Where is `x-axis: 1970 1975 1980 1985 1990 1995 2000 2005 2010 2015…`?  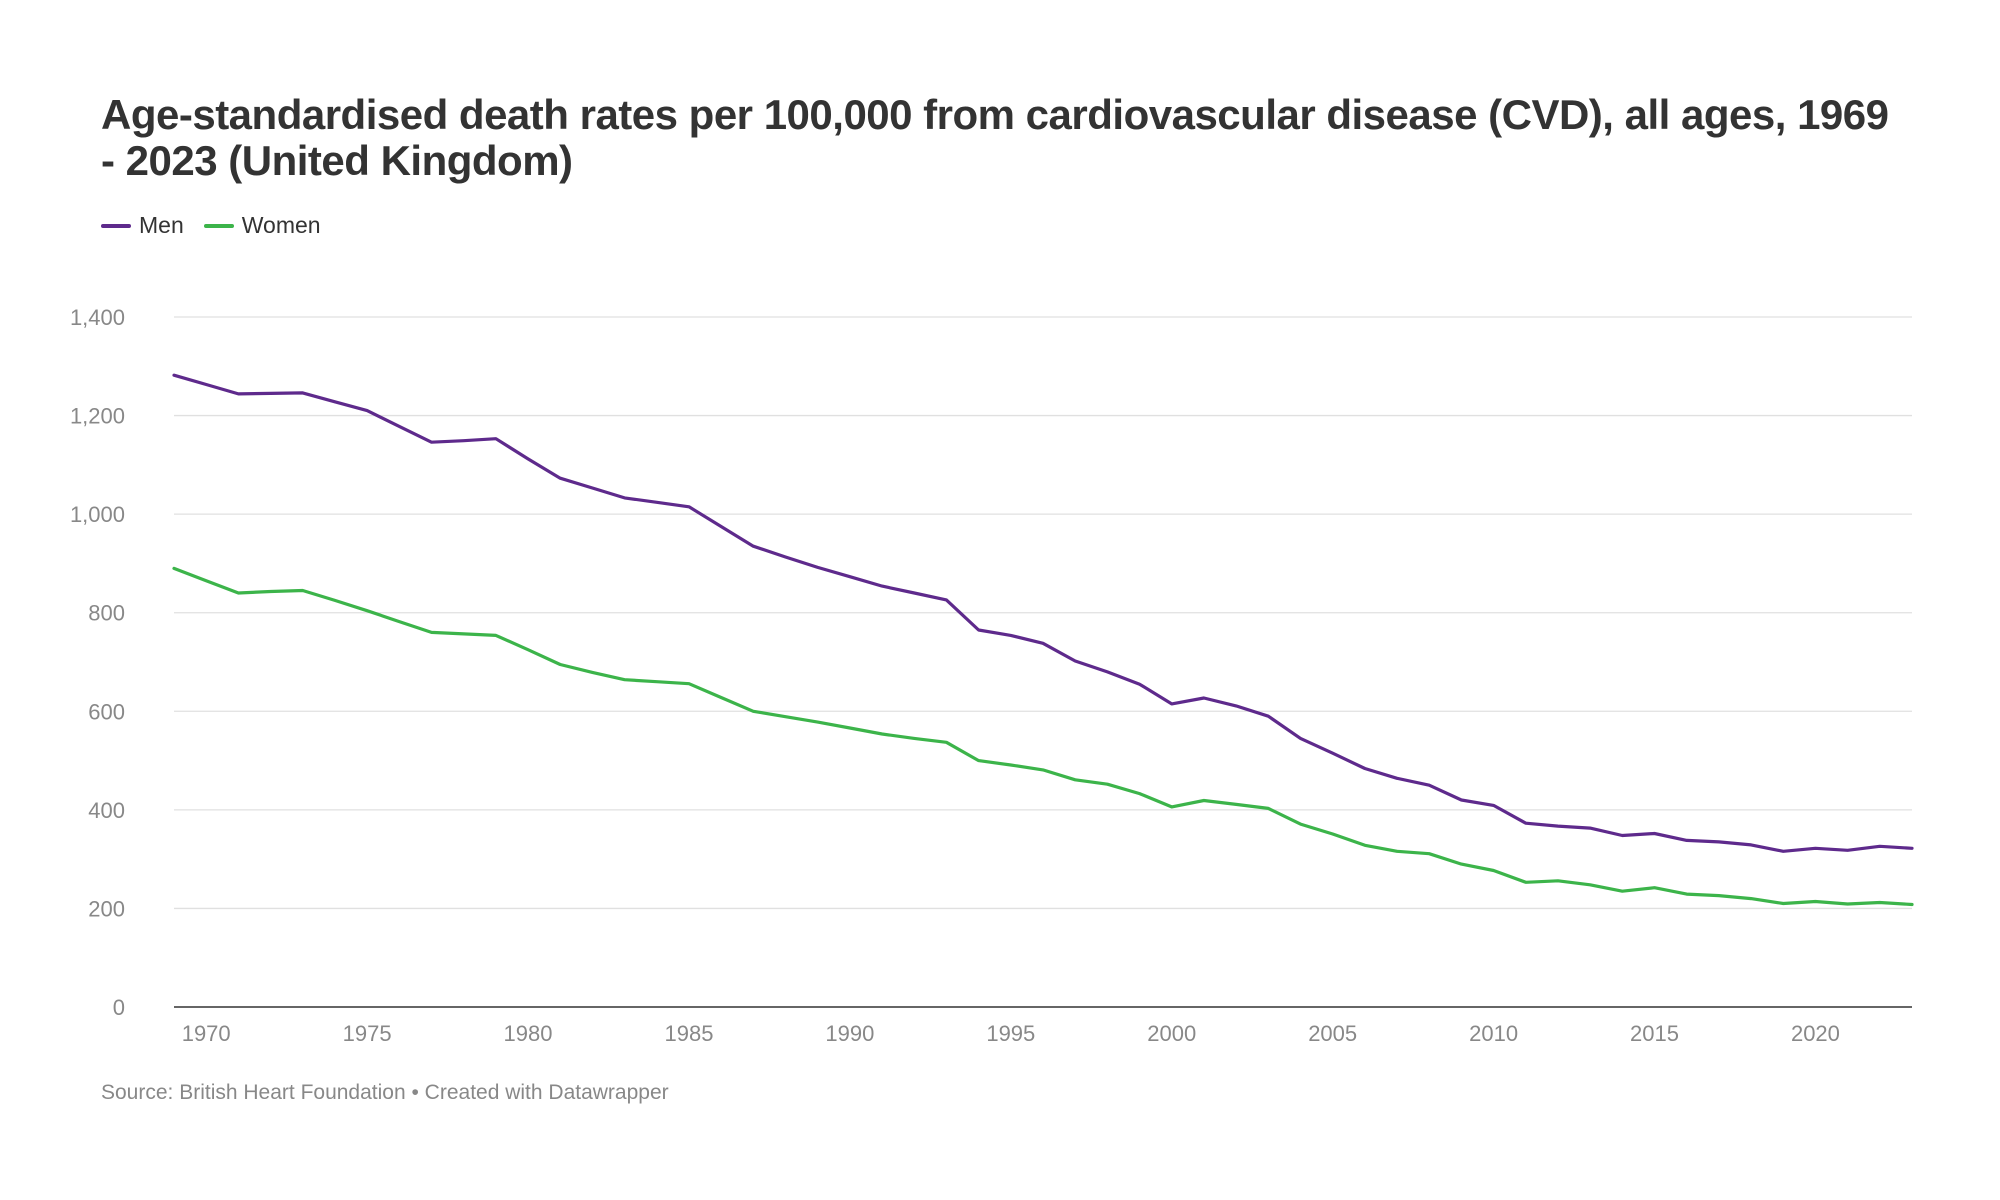
x-axis: 1970 1975 1980 1985 1990 1995 2000 2005 2010 2015… is located at coordinates (1011, 1033).